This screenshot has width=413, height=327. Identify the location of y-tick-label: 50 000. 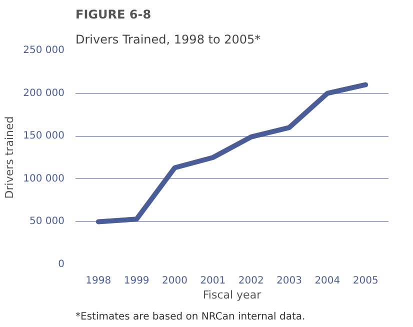
(47, 222).